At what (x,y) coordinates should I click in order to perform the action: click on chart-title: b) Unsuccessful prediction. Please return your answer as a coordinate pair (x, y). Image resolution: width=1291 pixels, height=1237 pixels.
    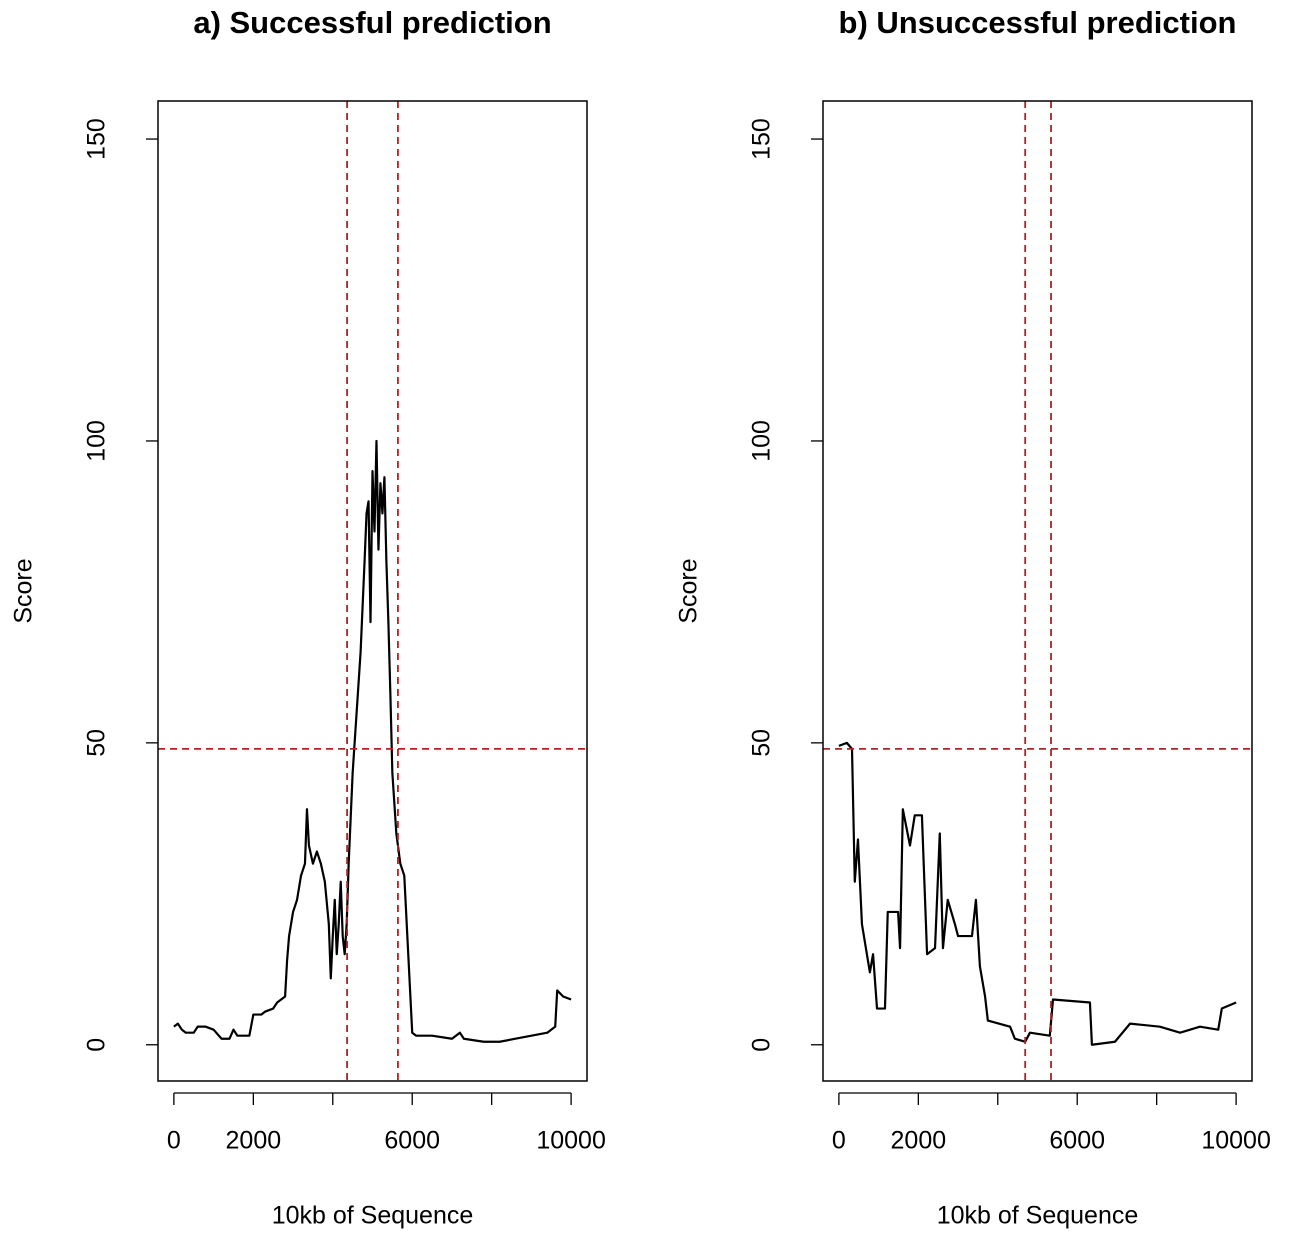
    Looking at the image, I should click on (1038, 22).